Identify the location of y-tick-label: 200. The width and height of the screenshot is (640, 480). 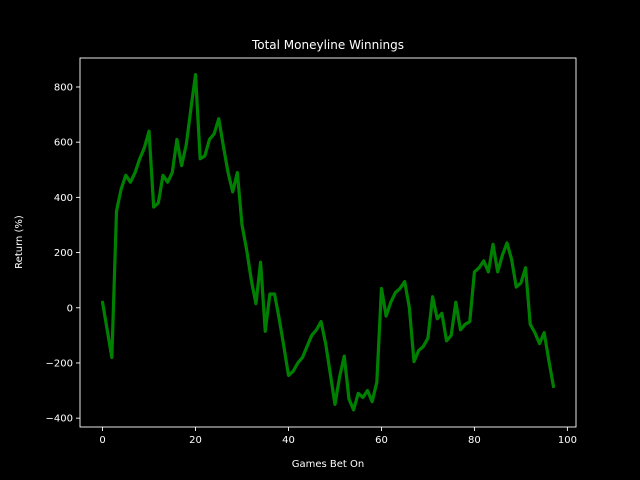
(63, 253).